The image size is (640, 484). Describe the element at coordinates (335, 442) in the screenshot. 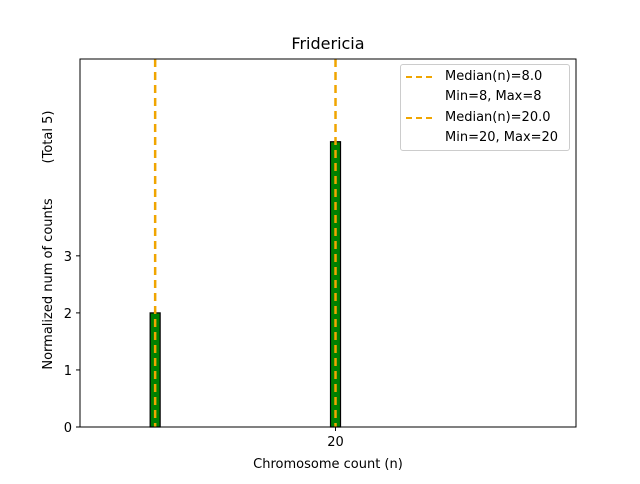

I see `x-tick-label: 20` at that location.